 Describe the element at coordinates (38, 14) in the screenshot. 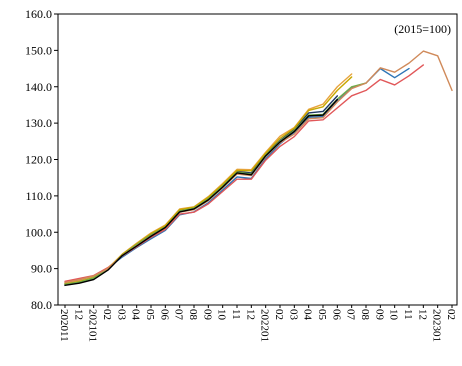

I see `y-tick-label: 160.0` at that location.